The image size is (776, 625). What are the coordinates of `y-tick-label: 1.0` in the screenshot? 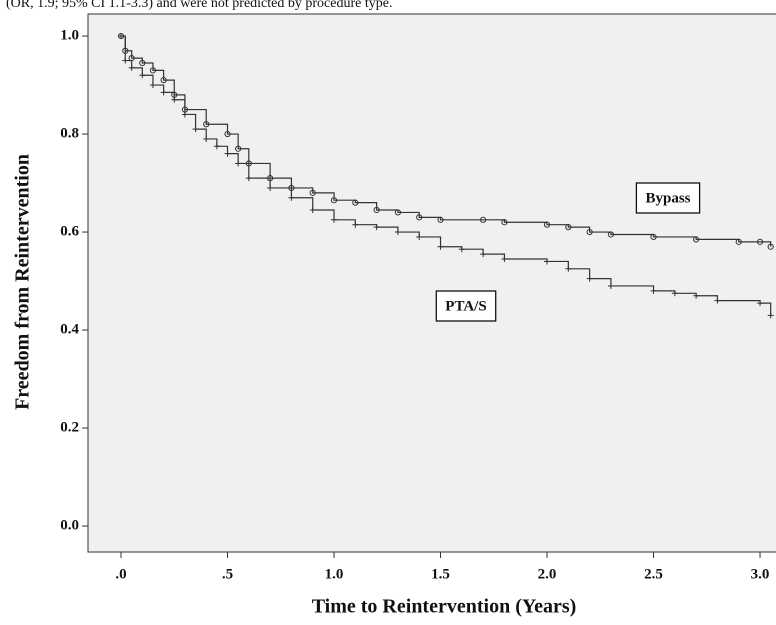 It's located at (69, 35).